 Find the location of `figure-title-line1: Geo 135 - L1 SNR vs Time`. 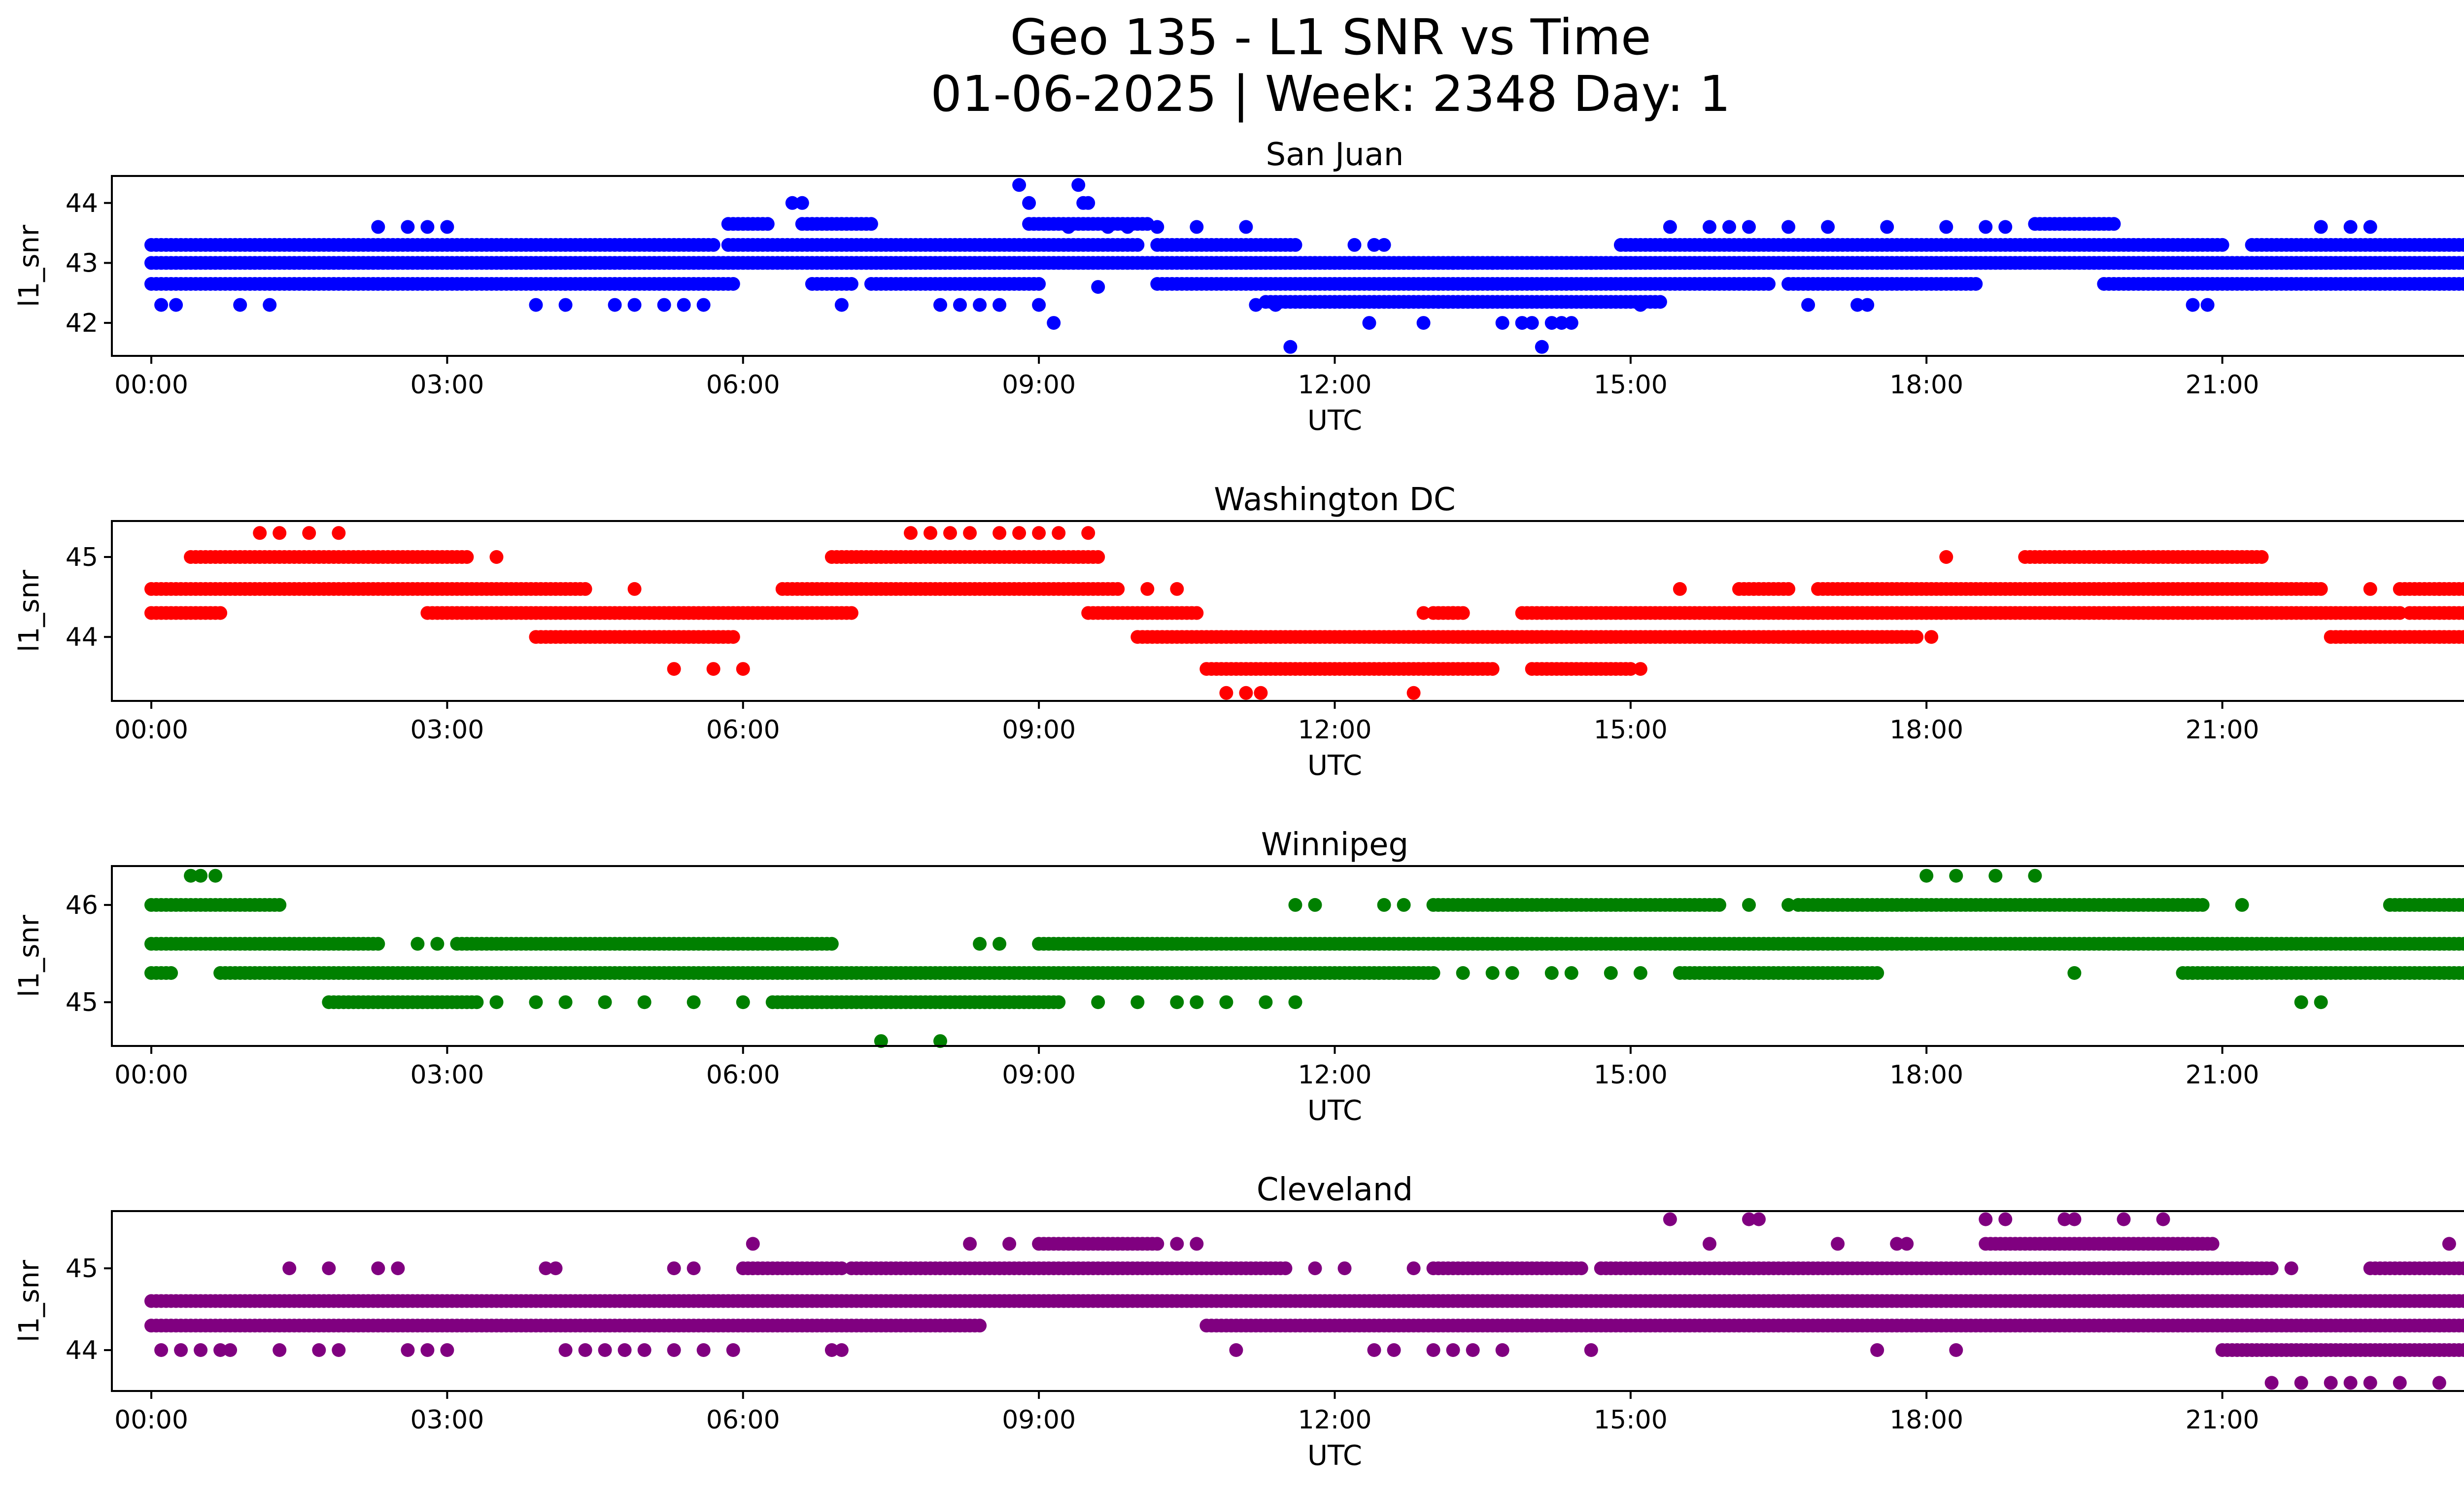

figure-title-line1: Geo 135 - L1 SNR vs Time is located at coordinates (1330, 37).